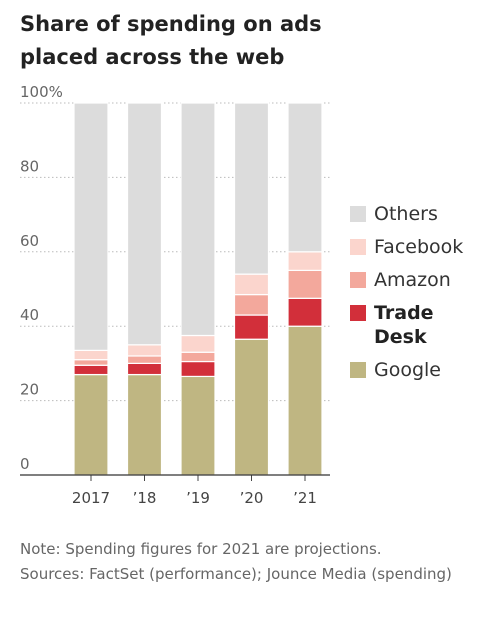 The width and height of the screenshot is (490, 623). What do you see at coordinates (41, 278) in the screenshot?
I see `y-axis-ticks: 0 20 40 60 80 100%` at bounding box center [41, 278].